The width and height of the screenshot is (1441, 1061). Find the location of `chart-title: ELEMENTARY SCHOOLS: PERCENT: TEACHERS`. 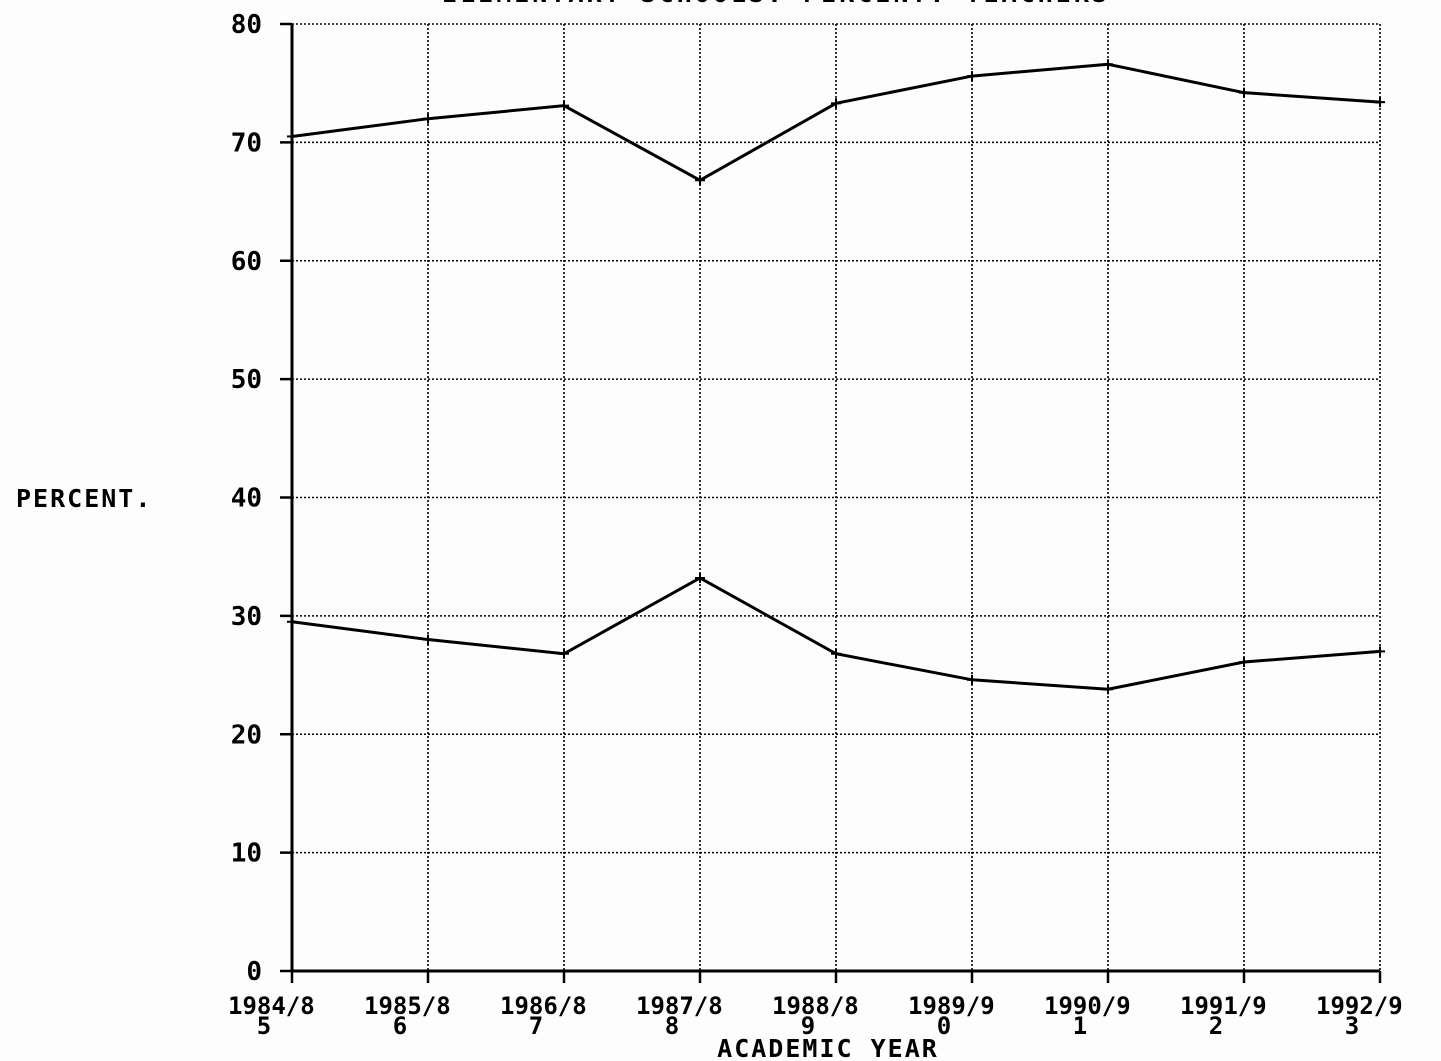

chart-title: ELEMENTARY SCHOOLS: PERCENT: TEACHERS is located at coordinates (776, 4).